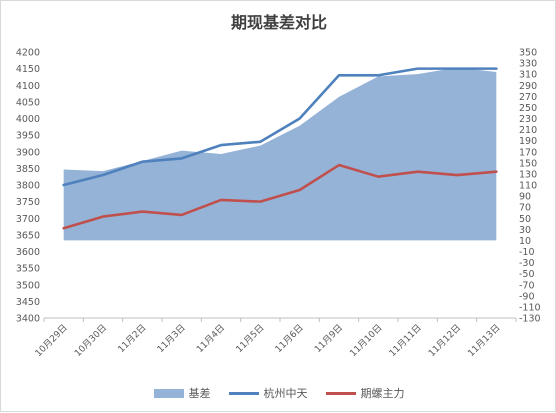 This screenshot has width=556, height=413. What do you see at coordinates (132, 338) in the screenshot?
I see `x-tick-label: 11月2日` at bounding box center [132, 338].